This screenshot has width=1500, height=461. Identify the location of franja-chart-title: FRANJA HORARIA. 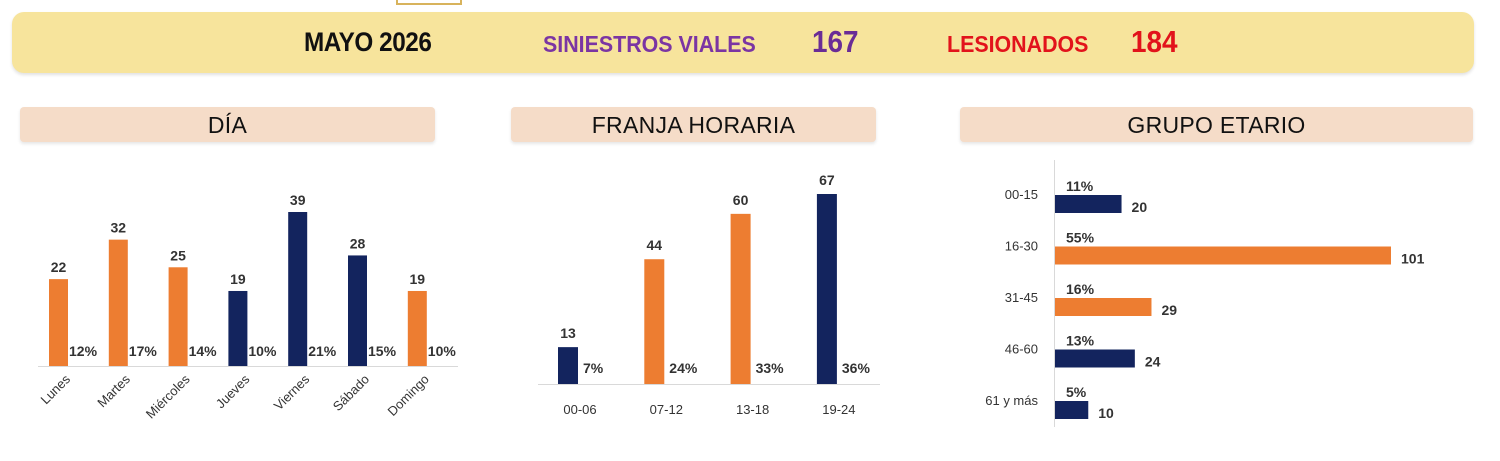
(693, 124).